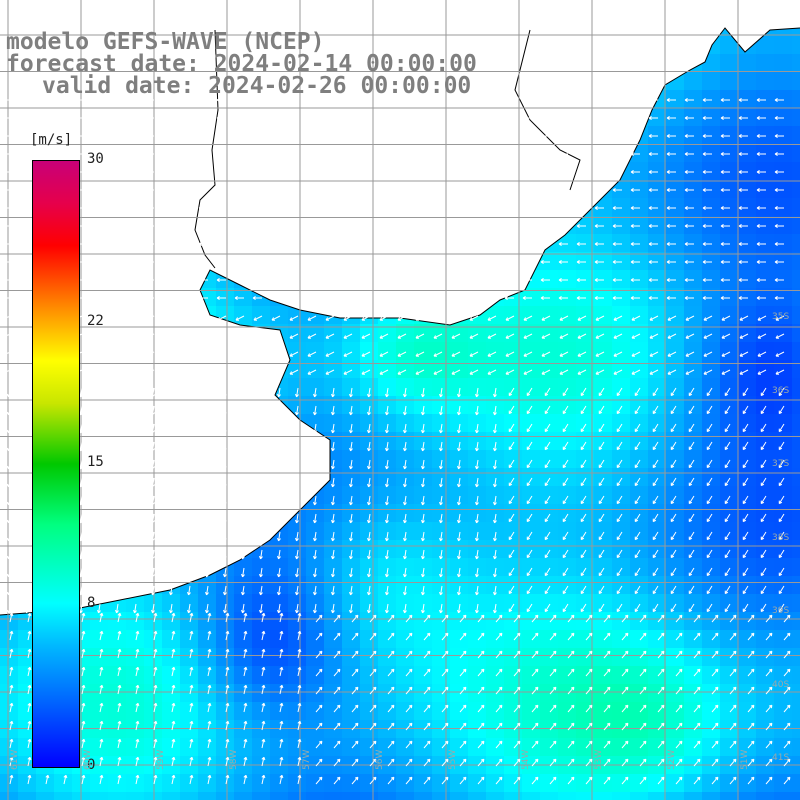 The image size is (800, 800). What do you see at coordinates (453, 759) in the screenshot?
I see `longitude-label: 55W` at bounding box center [453, 759].